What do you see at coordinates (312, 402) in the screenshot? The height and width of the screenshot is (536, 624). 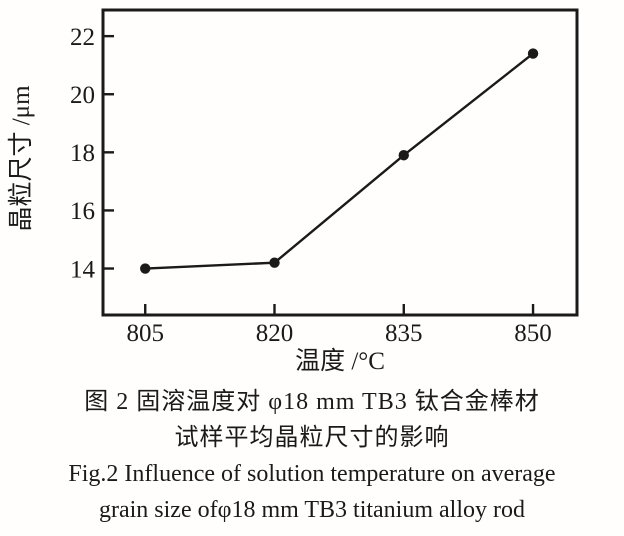 I see `caption-zh-line1: 图 2 固溶温度对 φ18 mm TB3 钛合金棒材` at bounding box center [312, 402].